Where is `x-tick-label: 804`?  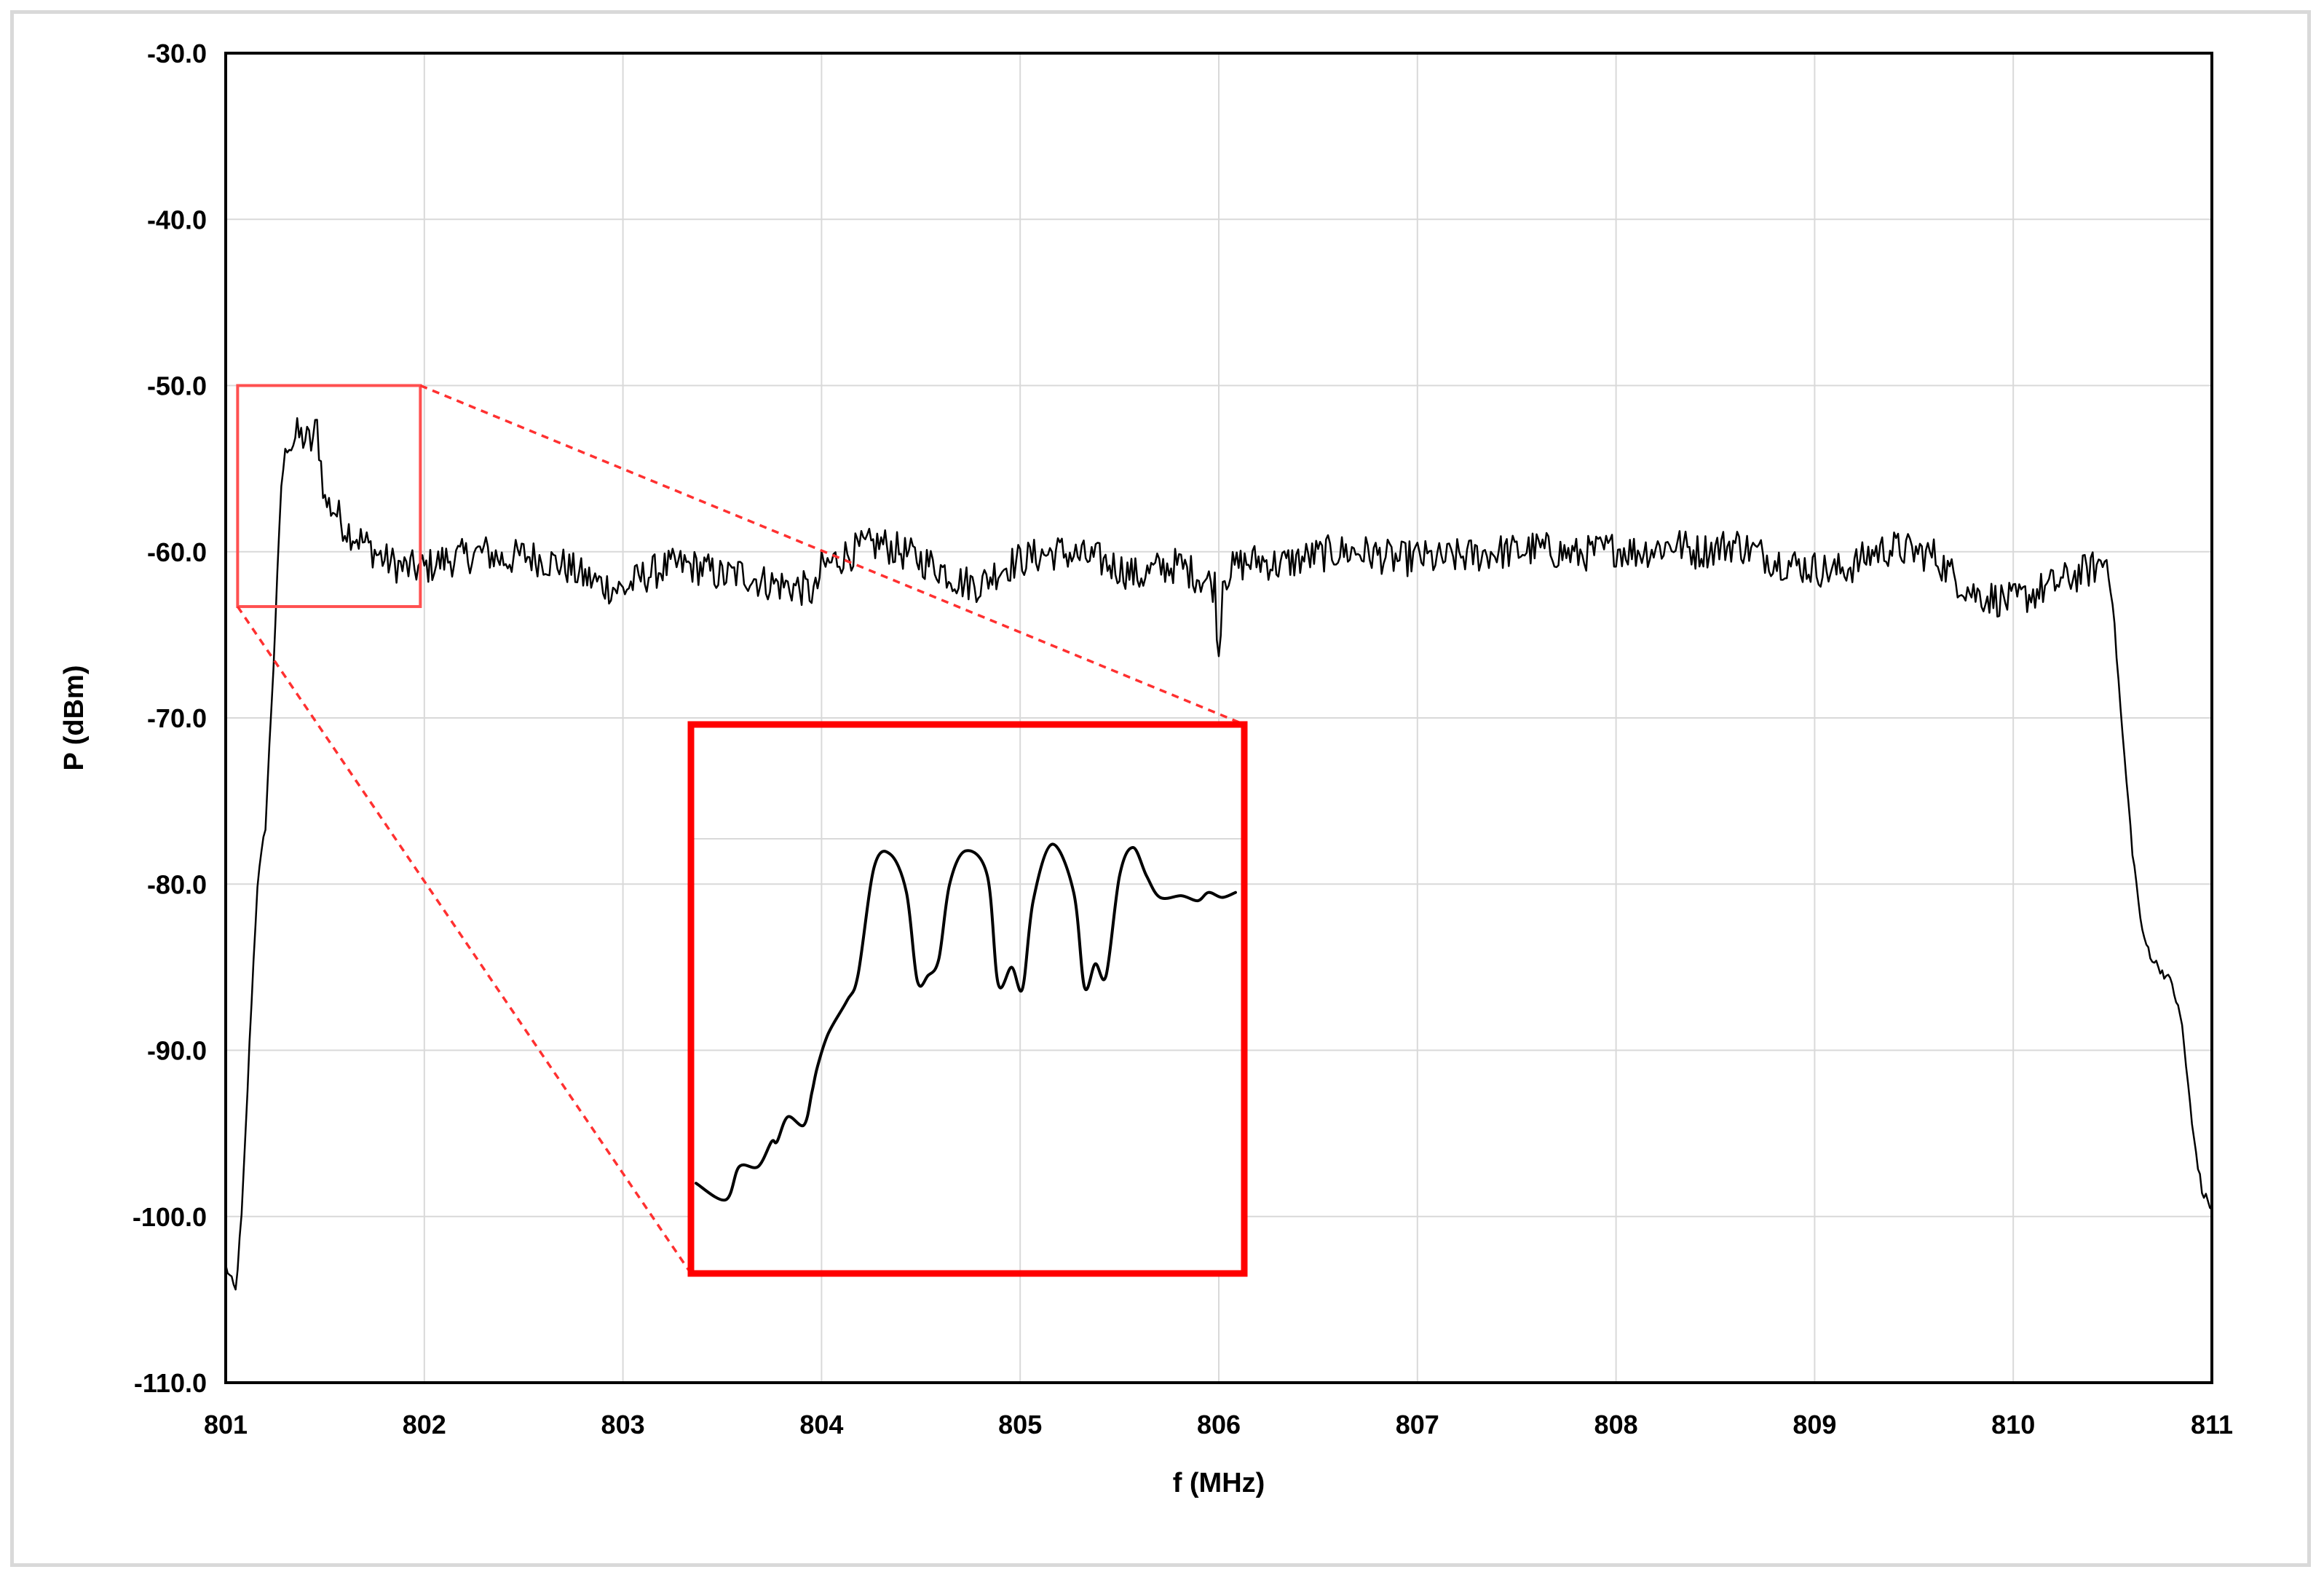 x-tick-label: 804 is located at coordinates (821, 1424).